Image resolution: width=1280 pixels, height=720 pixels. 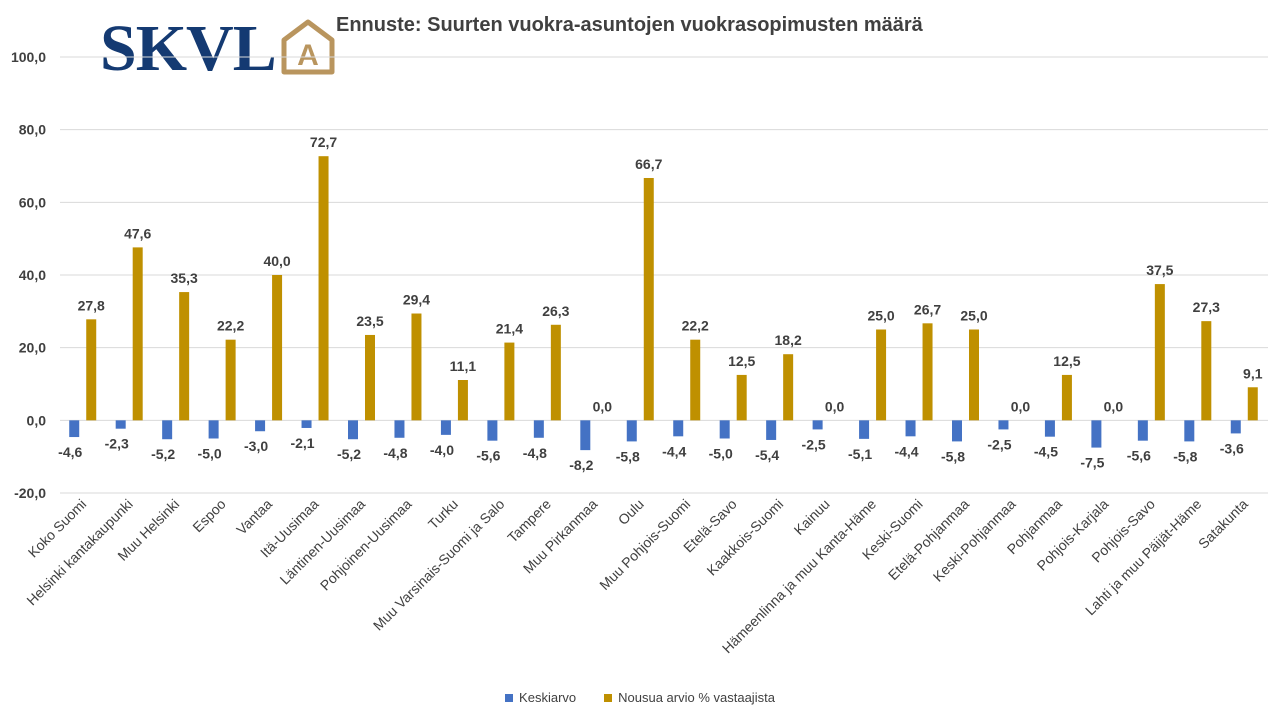 What do you see at coordinates (256, 446) in the screenshot?
I see `data-label-keskiarvo: -3,0` at bounding box center [256, 446].